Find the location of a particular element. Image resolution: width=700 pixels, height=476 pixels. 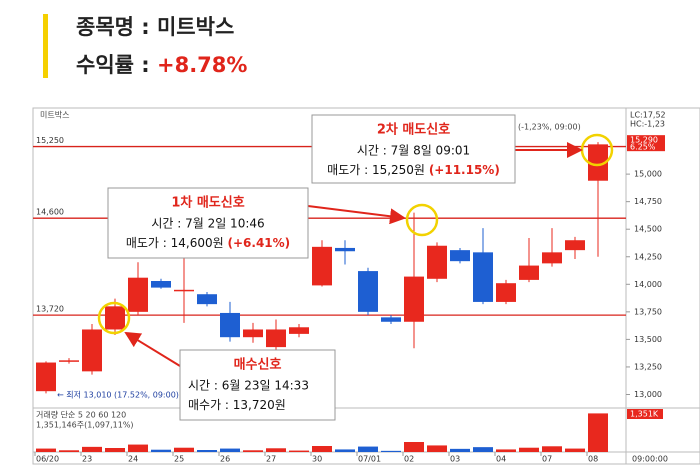

y-tick-label: 13,250 is located at coordinates (648, 366).